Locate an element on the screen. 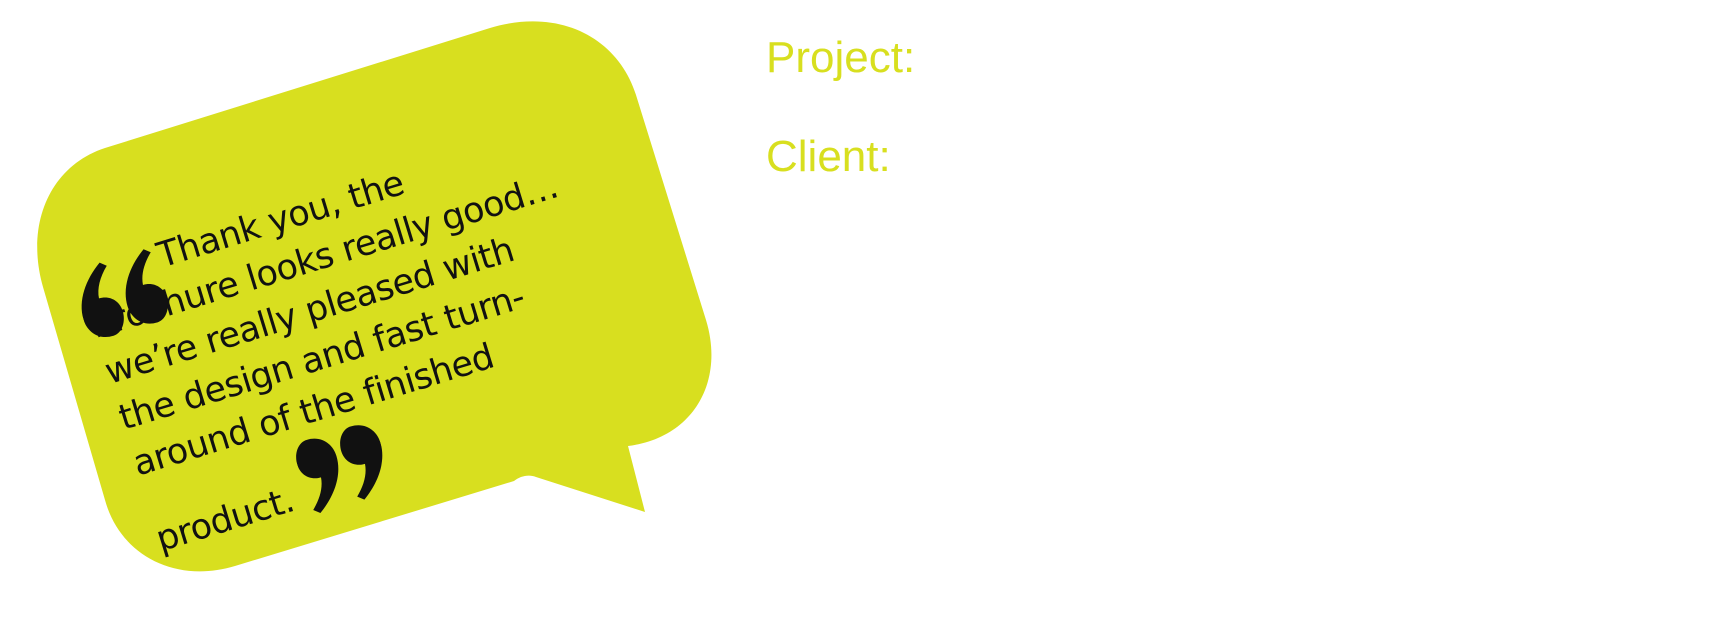 The image size is (1712, 639). project-label: Project: is located at coordinates (841, 57).